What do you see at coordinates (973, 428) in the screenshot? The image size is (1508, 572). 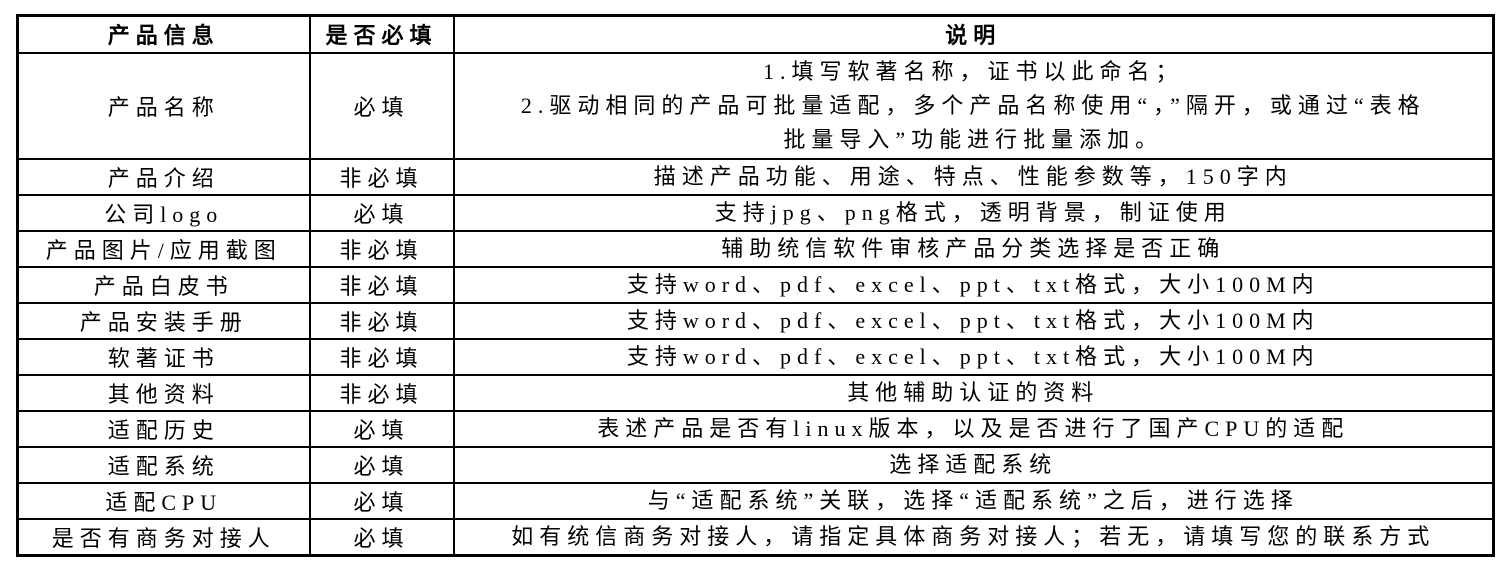 I see `description-cell: 表述产品是否有linux版本，以及是否进行了国产CPU的适配` at bounding box center [973, 428].